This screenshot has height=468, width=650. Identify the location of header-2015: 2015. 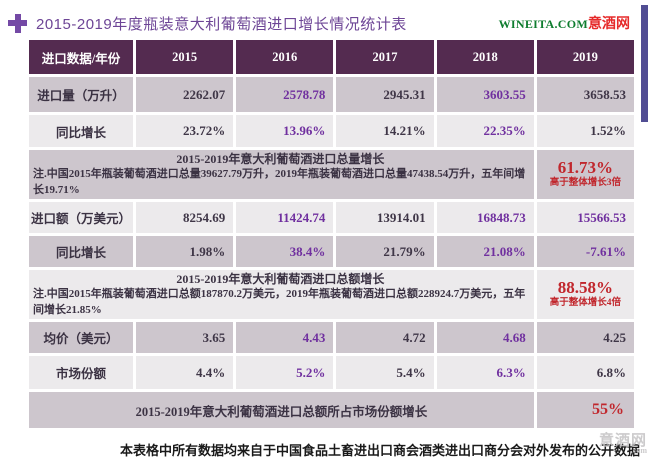
(185, 57).